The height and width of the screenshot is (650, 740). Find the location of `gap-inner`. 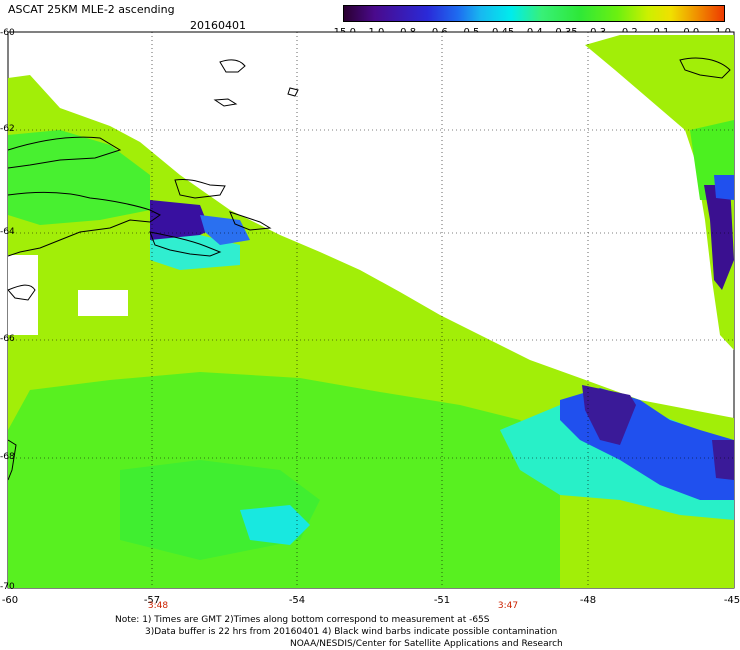

gap-inner is located at coordinates (103, 303).